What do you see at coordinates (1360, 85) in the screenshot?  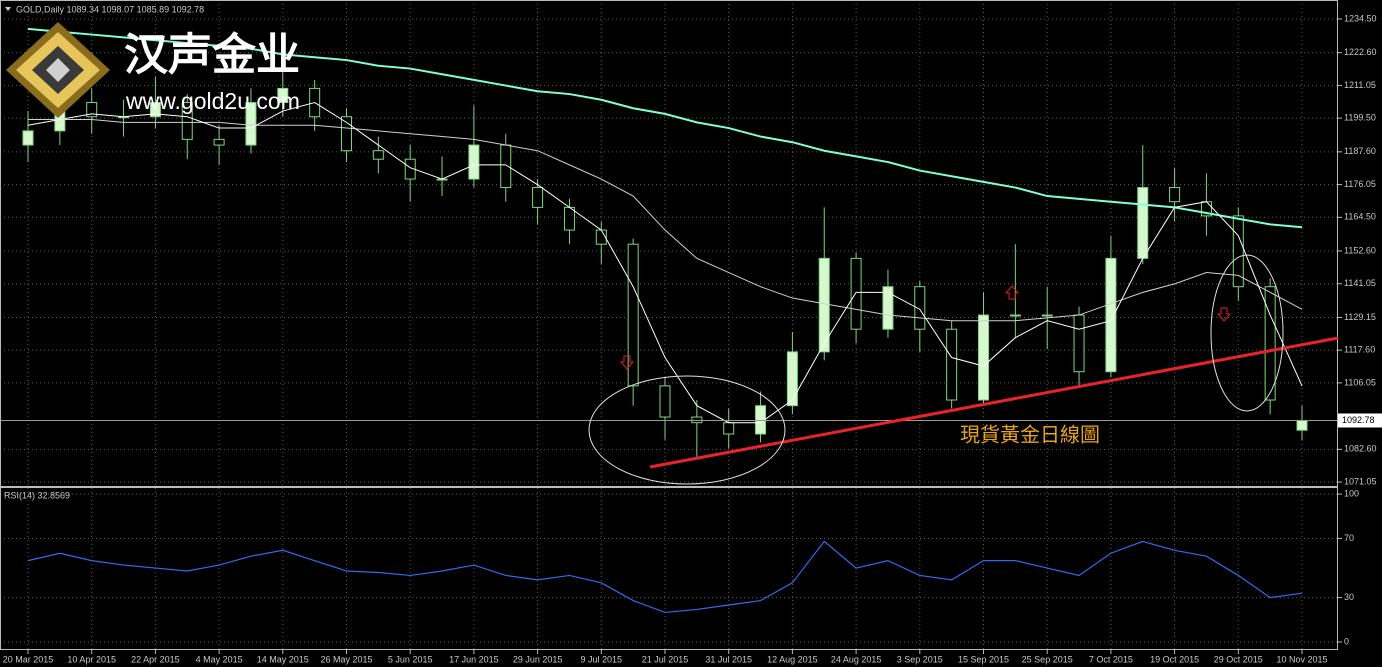 I see `y-tick-label: 1211.05` at bounding box center [1360, 85].